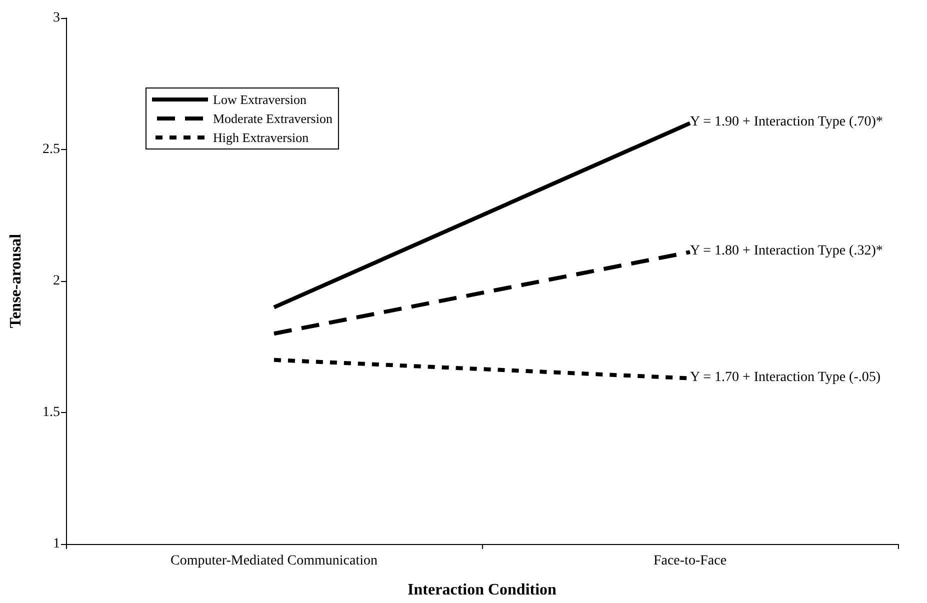  What do you see at coordinates (274, 561) in the screenshot?
I see `x-tick-label: Computer-Mediated Communication` at bounding box center [274, 561].